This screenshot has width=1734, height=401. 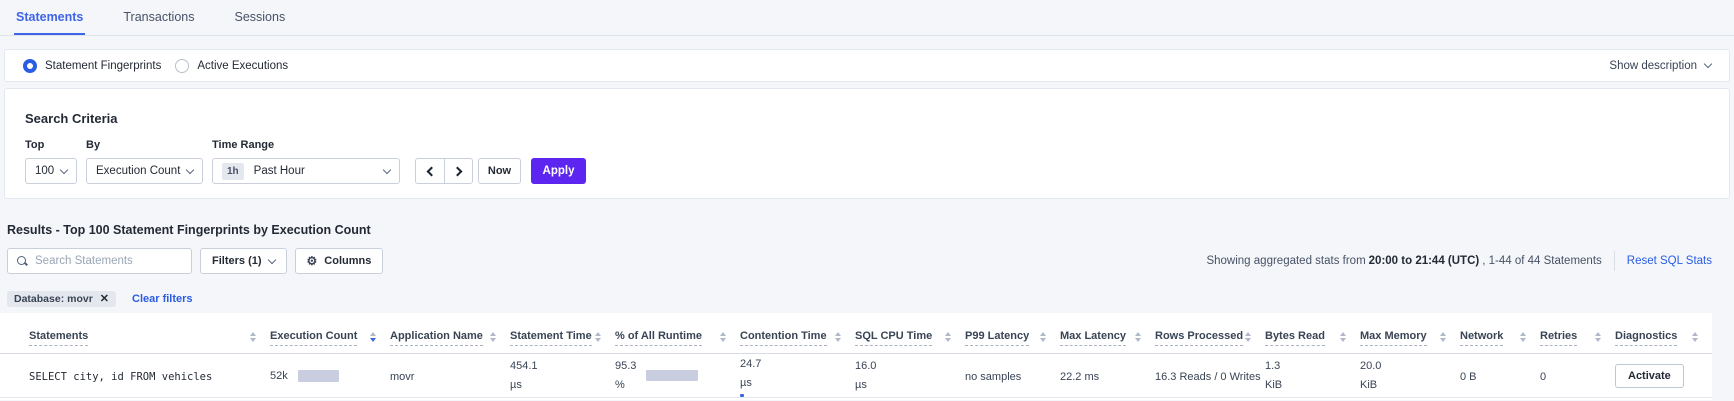 What do you see at coordinates (243, 145) in the screenshot?
I see `time-range-label: Time Range` at bounding box center [243, 145].